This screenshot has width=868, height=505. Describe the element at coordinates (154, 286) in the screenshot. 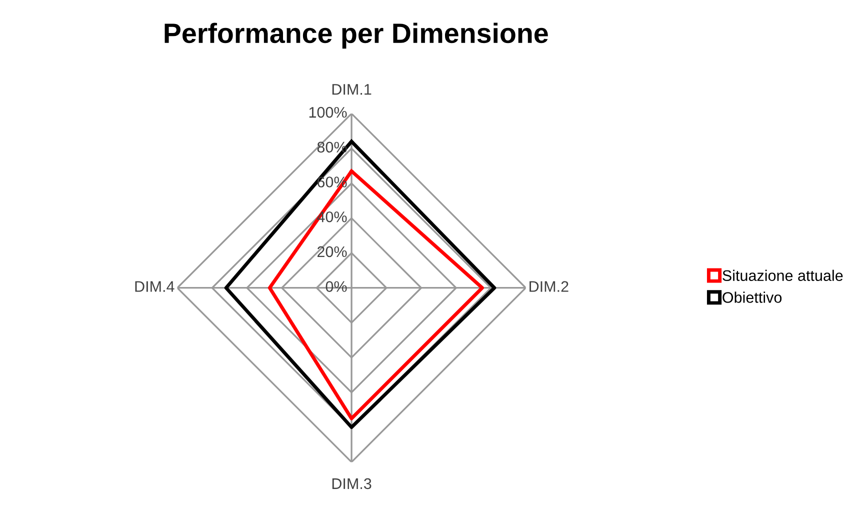

I see `spoke-label: DIM.4` at that location.